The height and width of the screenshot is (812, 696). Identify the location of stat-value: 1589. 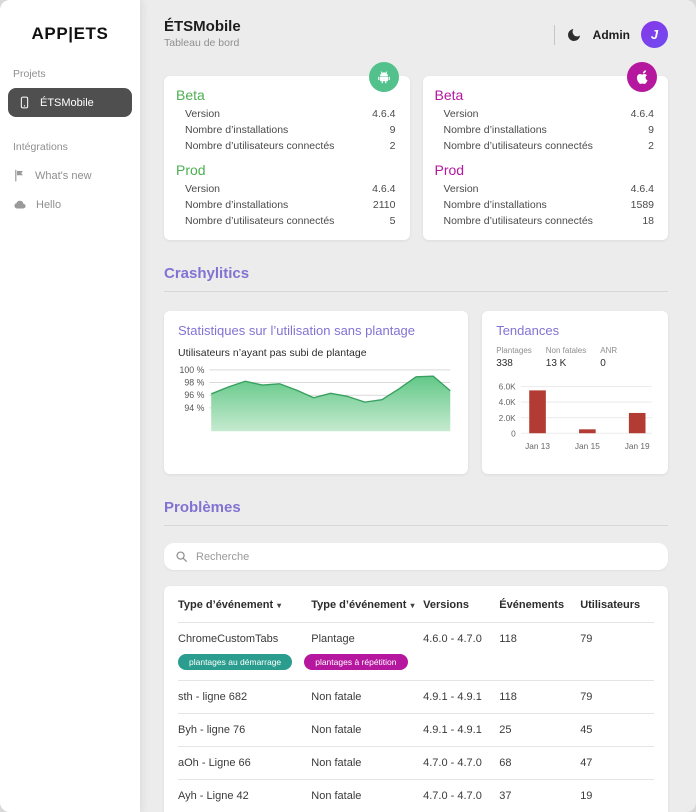
(642, 204).